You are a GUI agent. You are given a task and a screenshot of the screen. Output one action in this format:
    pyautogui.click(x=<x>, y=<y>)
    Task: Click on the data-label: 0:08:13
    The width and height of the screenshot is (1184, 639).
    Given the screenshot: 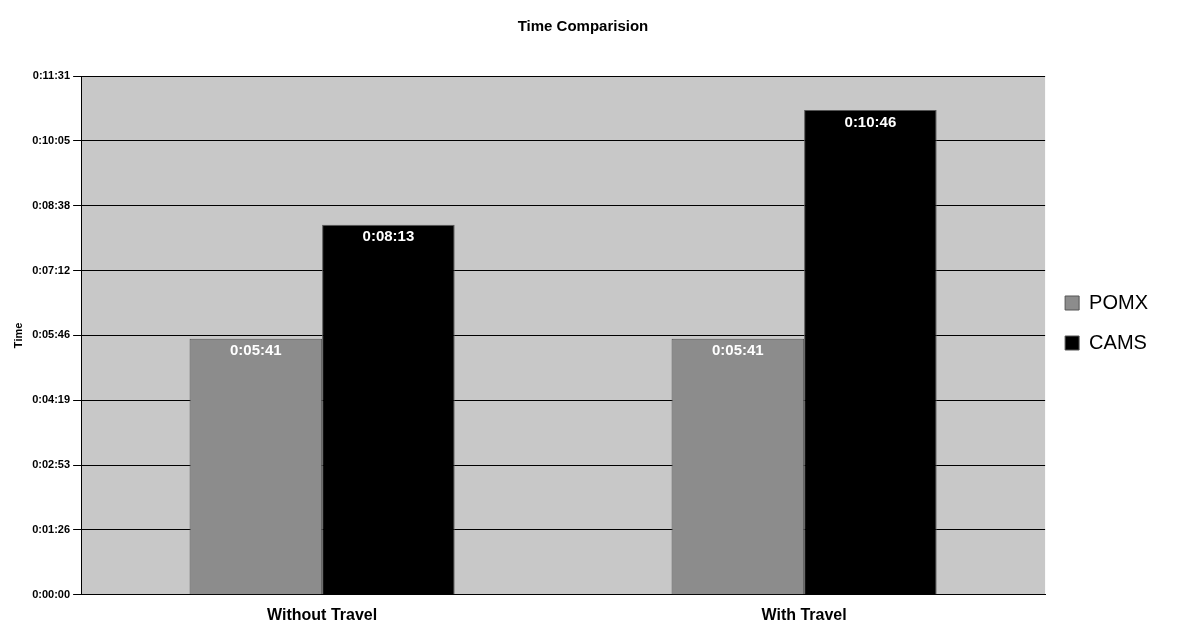 What is the action you would take?
    pyautogui.click(x=388, y=236)
    